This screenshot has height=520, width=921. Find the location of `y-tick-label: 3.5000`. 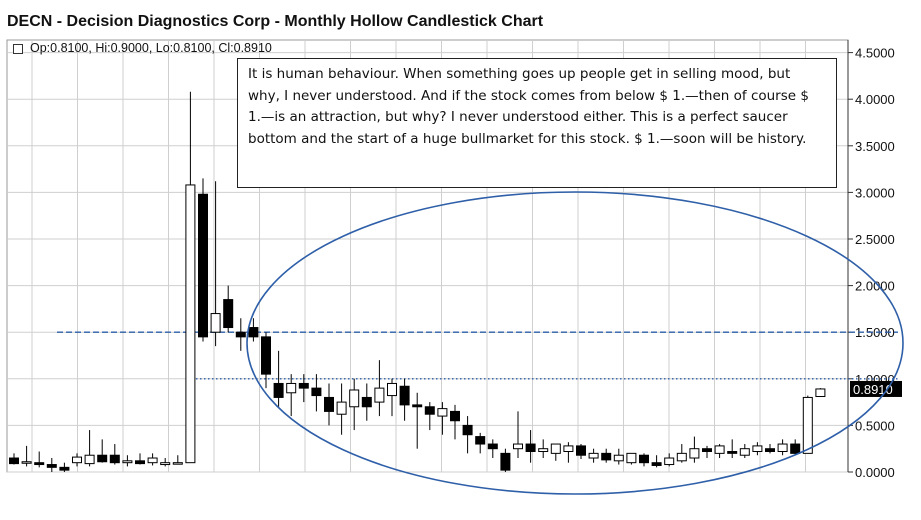

y-tick-label: 3.5000 is located at coordinates (875, 146).